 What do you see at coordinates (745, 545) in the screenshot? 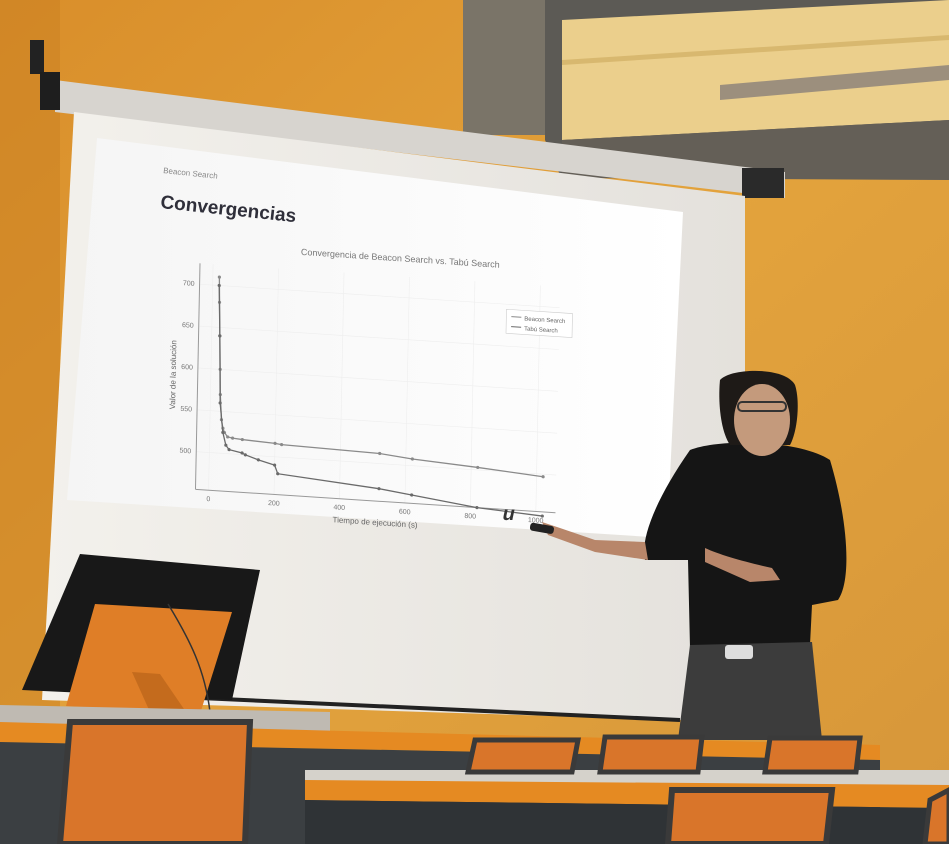
I see `presenter-shirt` at bounding box center [745, 545].